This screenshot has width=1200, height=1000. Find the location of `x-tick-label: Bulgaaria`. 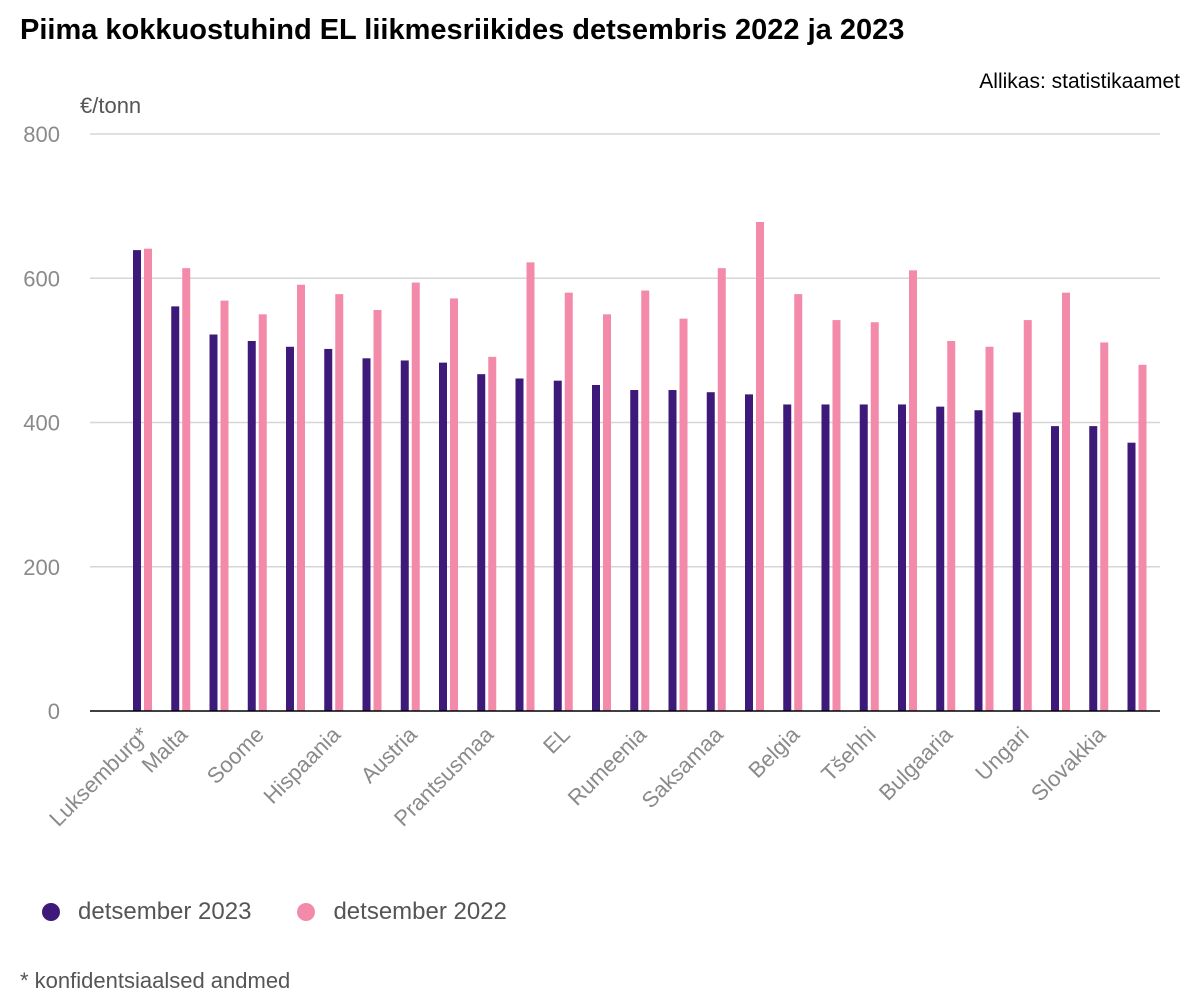

x-tick-label: Bulgaaria is located at coordinates (916, 763).